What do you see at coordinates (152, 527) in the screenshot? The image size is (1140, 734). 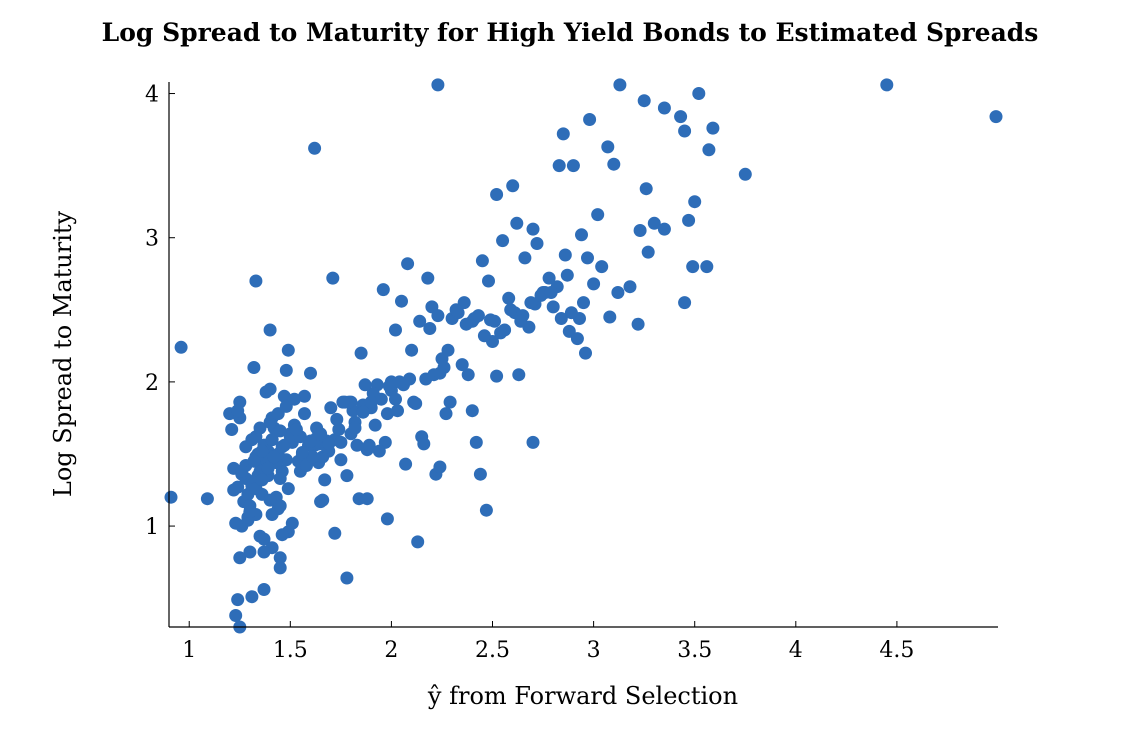 I see `y-tick-label: 1` at bounding box center [152, 527].